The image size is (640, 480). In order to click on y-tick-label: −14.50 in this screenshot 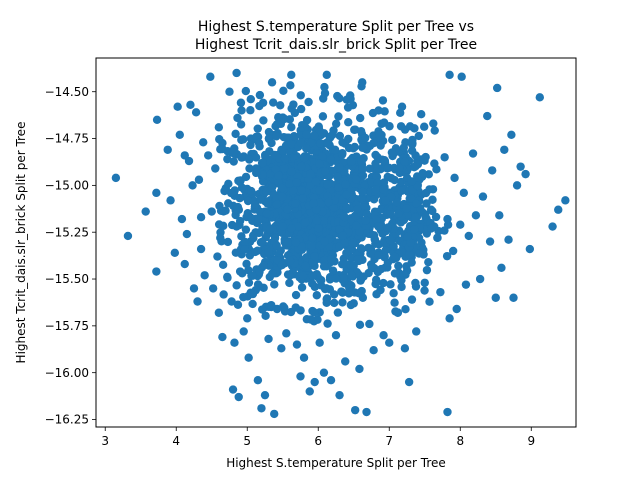, I will do `click(67, 92)`.